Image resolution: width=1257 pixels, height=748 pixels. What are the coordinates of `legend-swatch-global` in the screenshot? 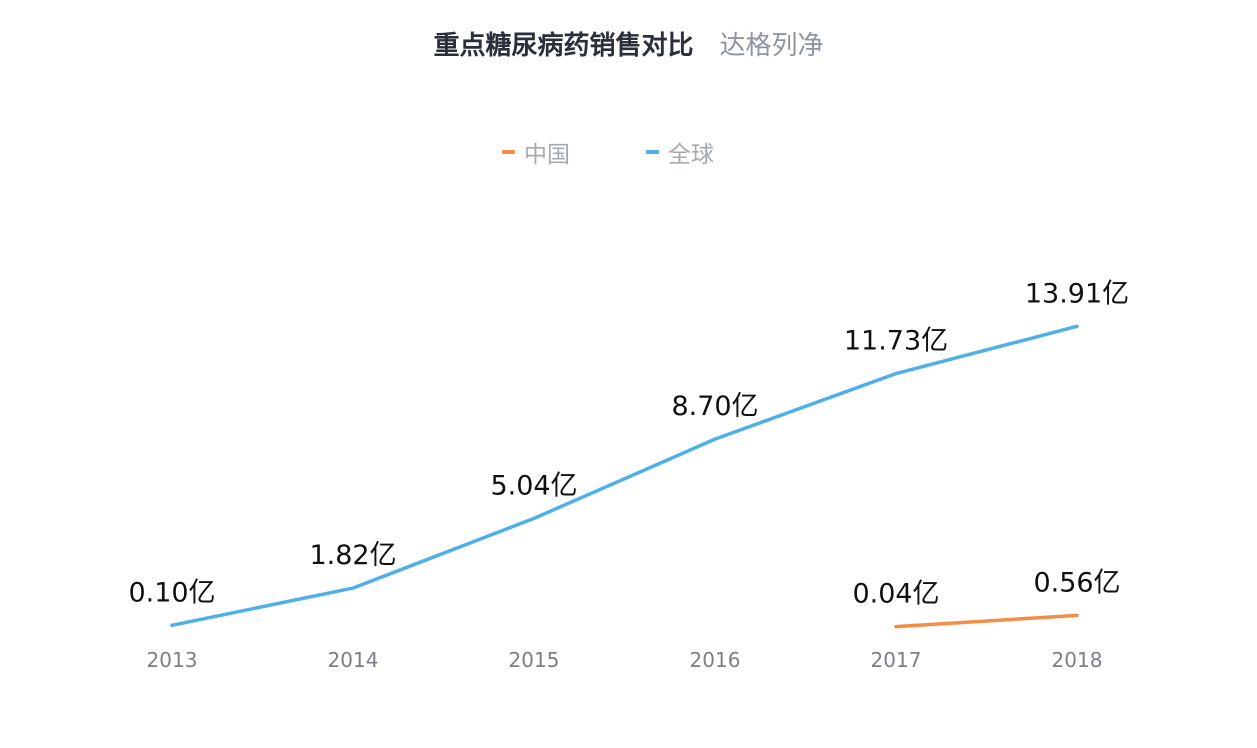 It's located at (652, 152).